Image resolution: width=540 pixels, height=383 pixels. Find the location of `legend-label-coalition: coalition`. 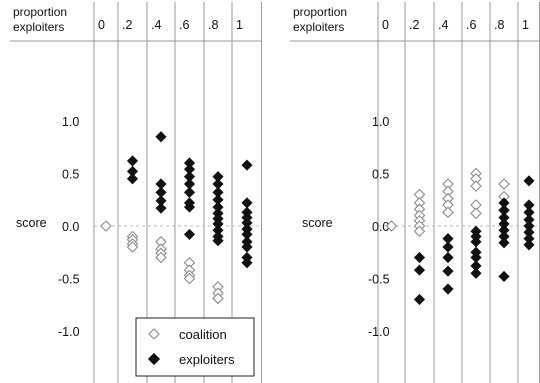

legend-label-coalition: coalition is located at coordinates (203, 334).